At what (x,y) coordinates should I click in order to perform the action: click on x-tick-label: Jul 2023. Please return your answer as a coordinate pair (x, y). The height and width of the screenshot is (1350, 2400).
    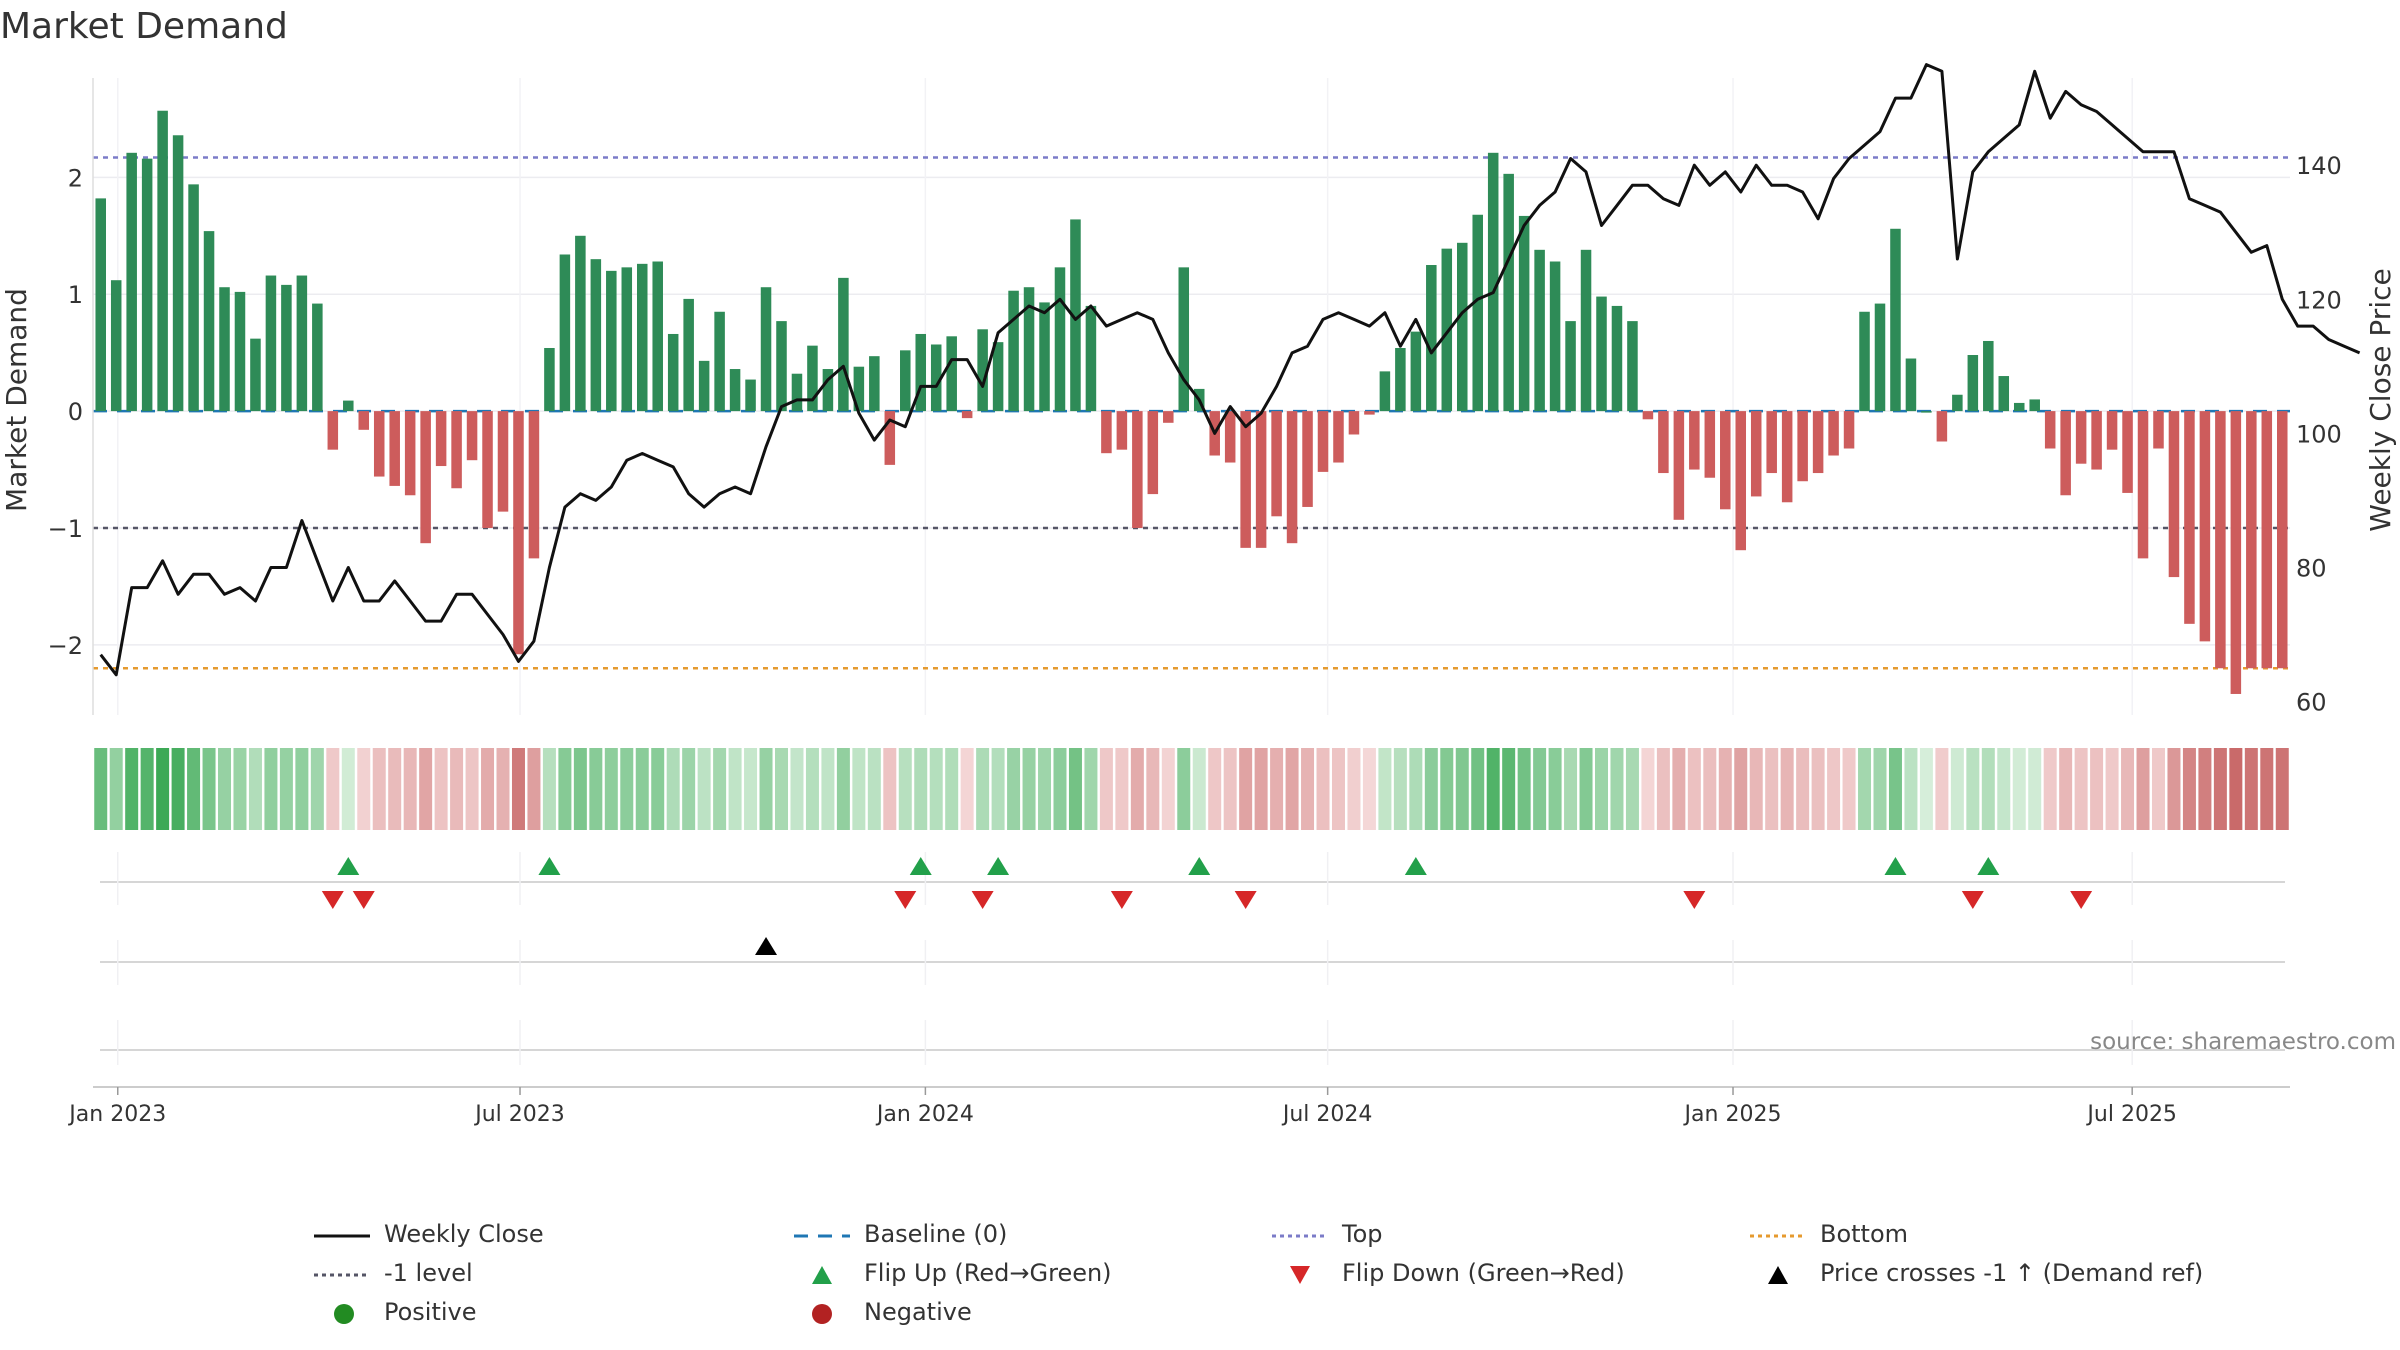
    Looking at the image, I should click on (519, 1114).